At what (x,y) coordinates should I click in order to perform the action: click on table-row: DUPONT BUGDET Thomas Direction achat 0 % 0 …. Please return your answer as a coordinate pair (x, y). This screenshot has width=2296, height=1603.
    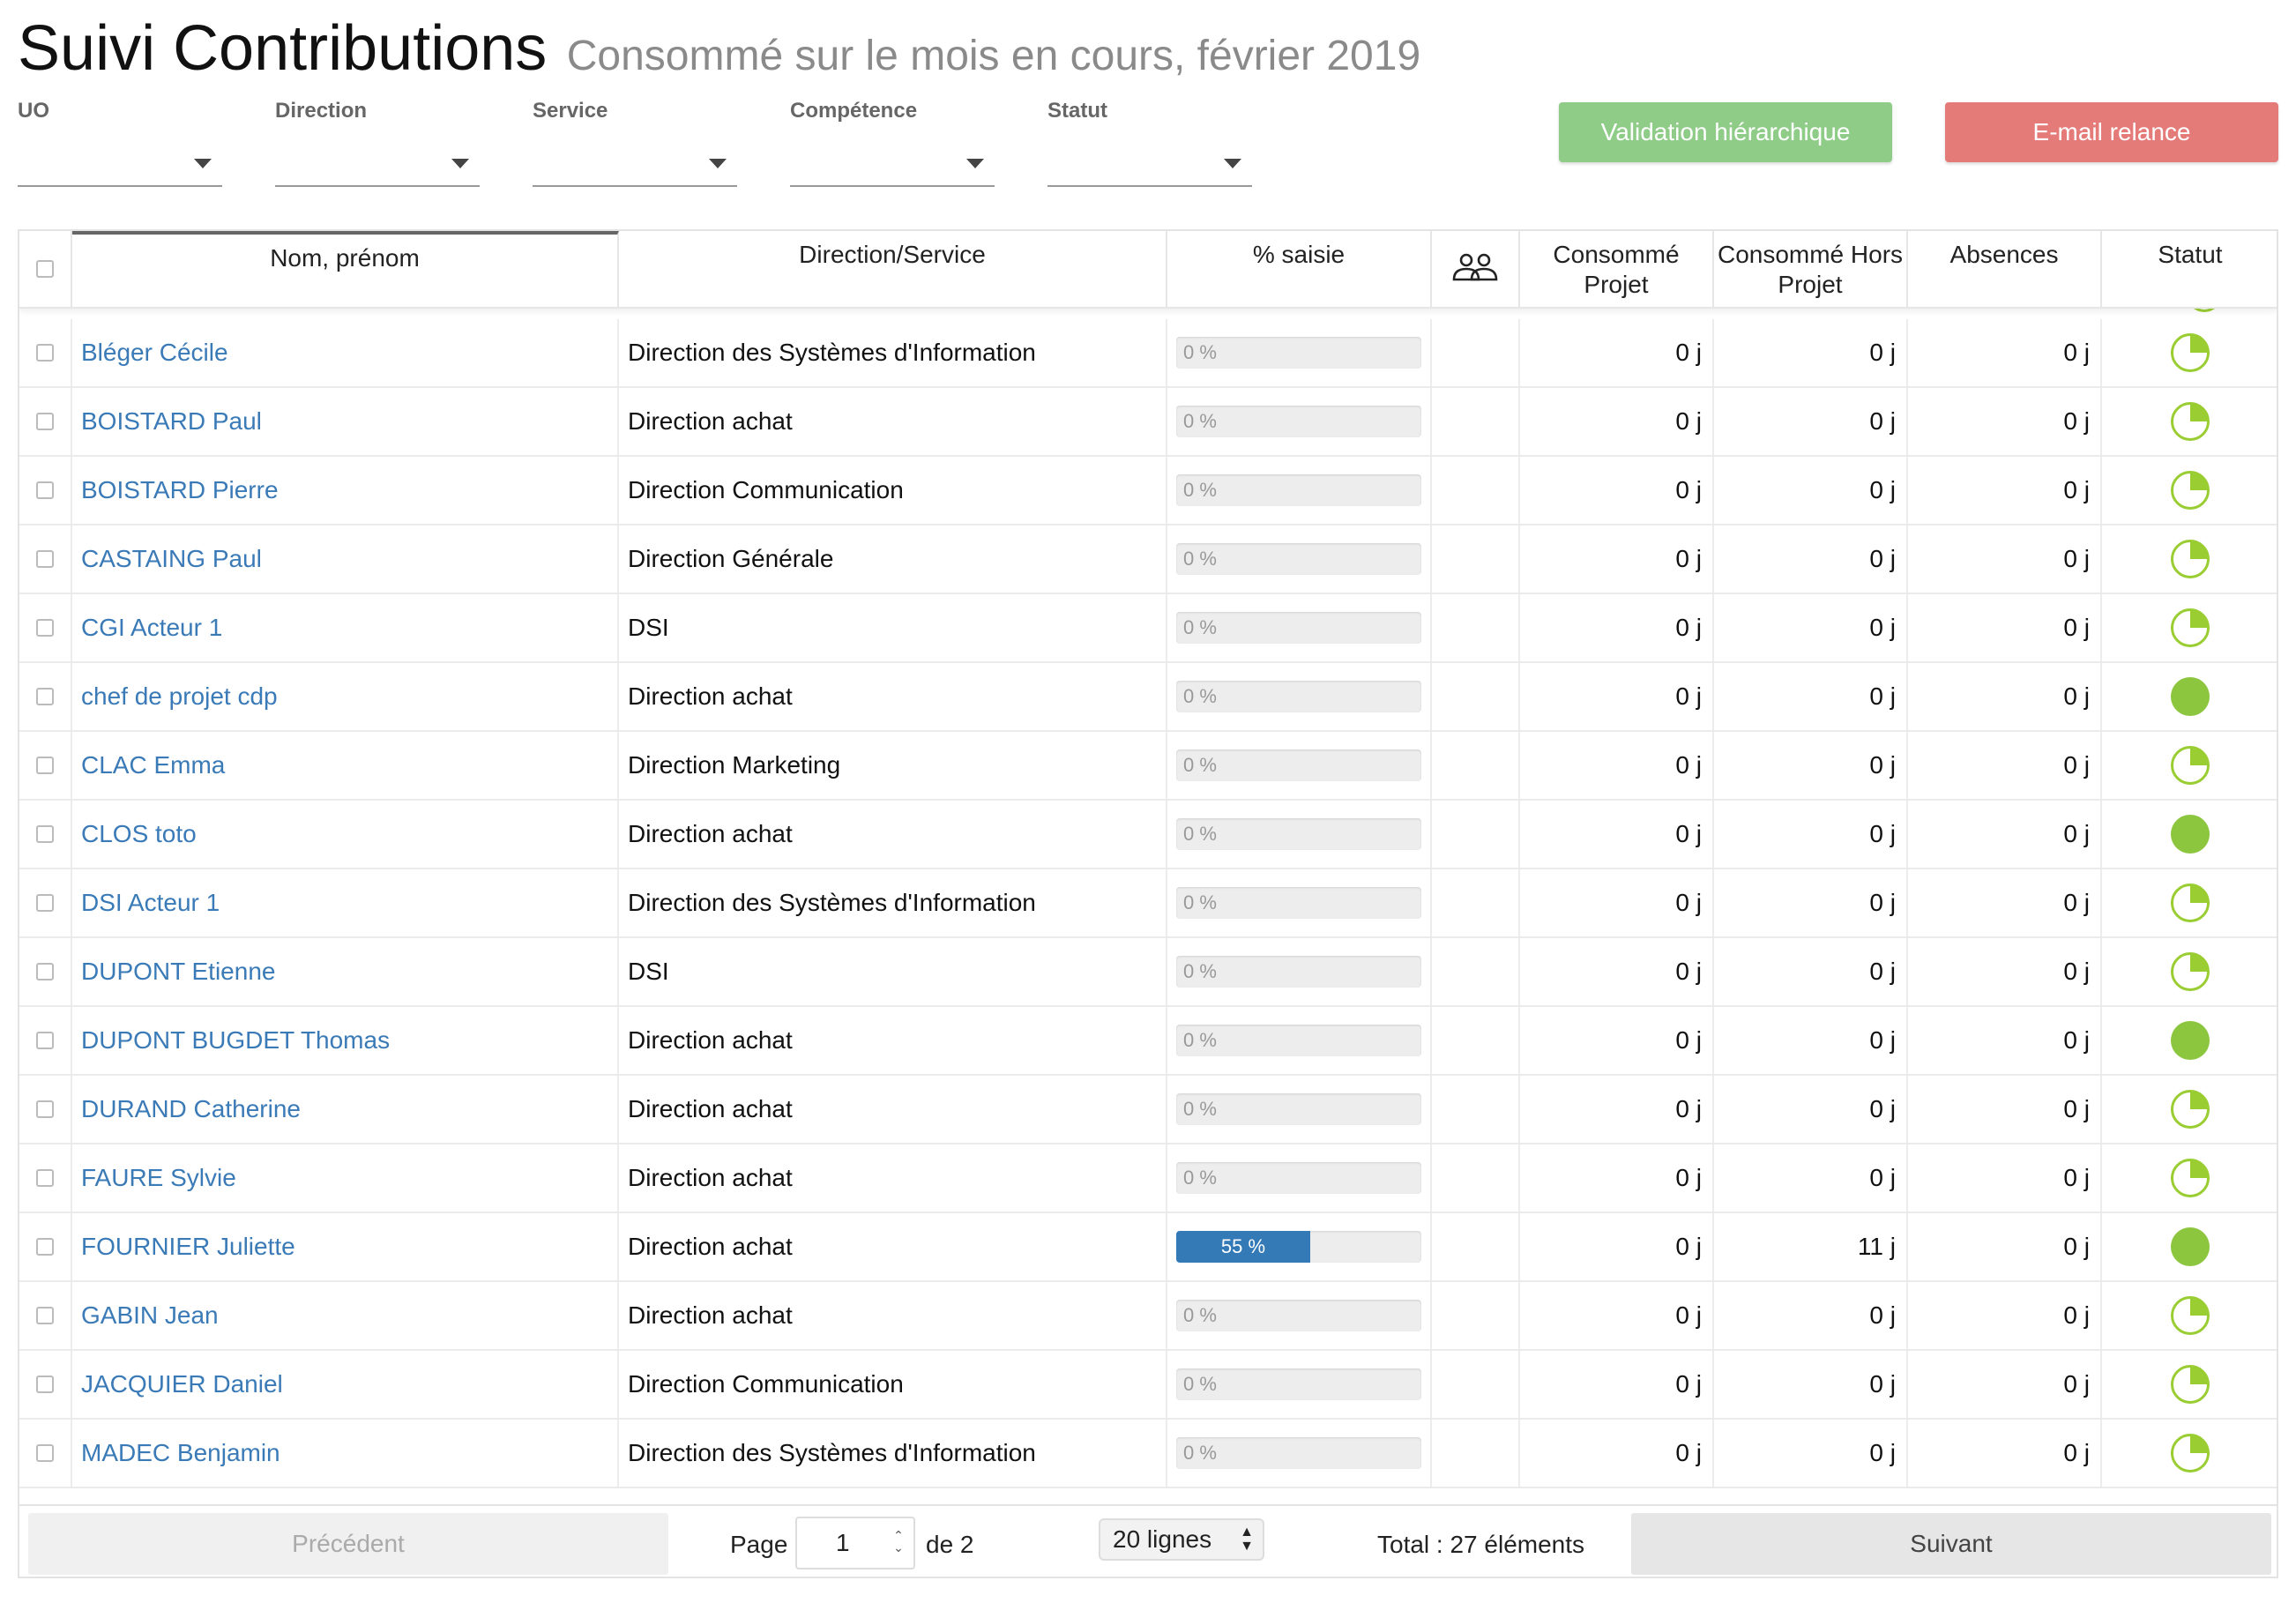
    Looking at the image, I should click on (1148, 1041).